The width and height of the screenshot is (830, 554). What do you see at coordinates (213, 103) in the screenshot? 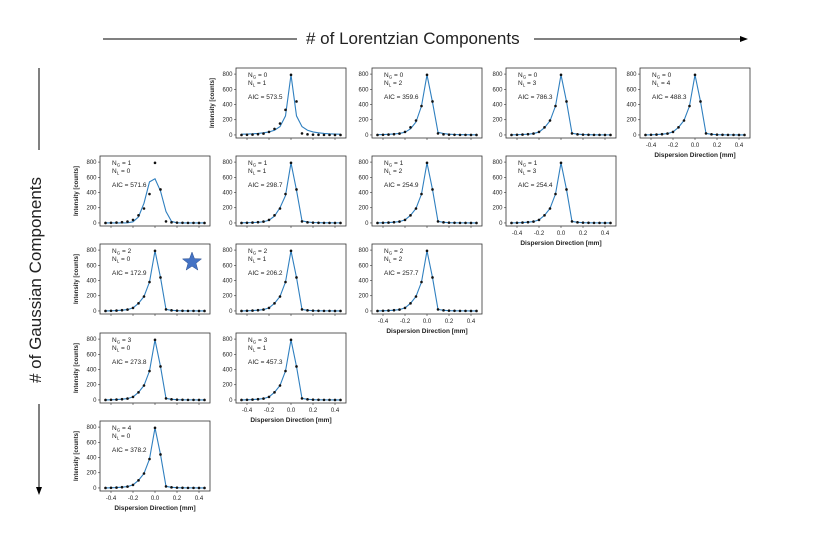
I see `y-axis-label: Intensity [counts]` at bounding box center [213, 103].